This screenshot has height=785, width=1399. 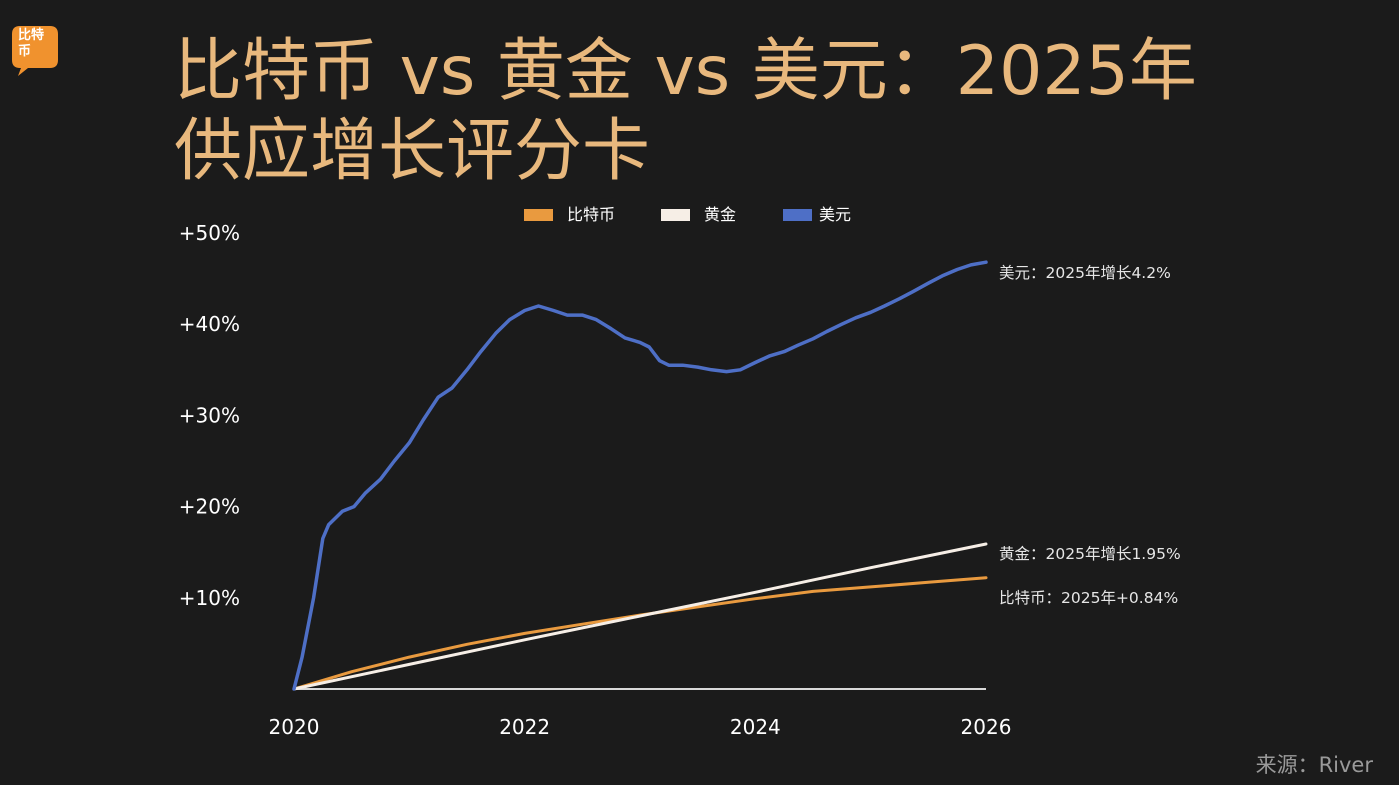 I want to click on x-axis: 2020 2022 2024 2026, so click(x=640, y=727).